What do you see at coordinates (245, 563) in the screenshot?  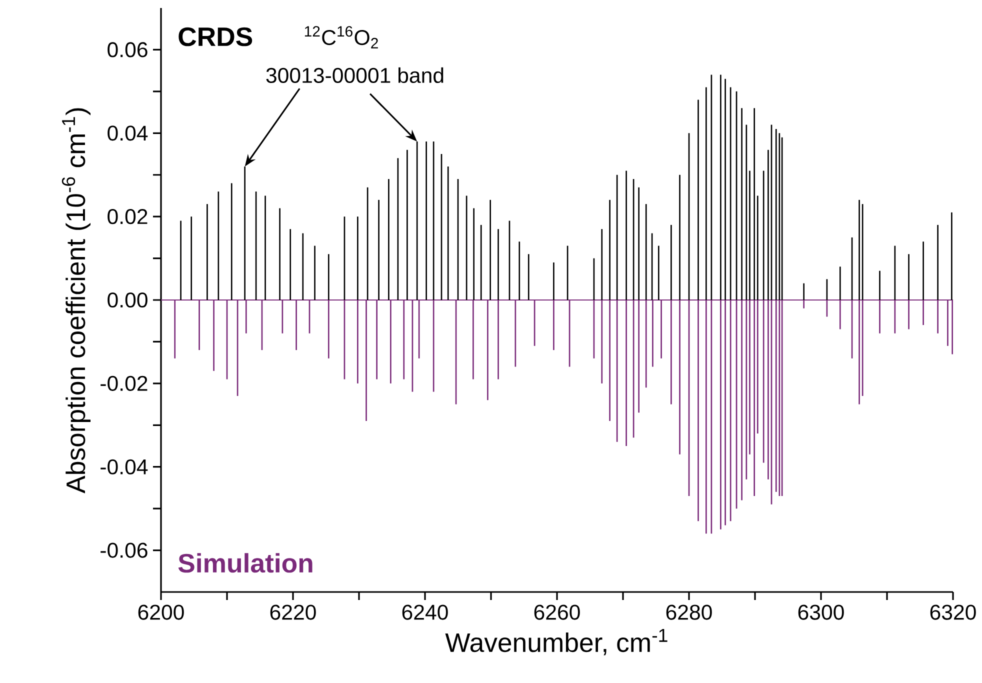 I see `text: Simulation` at bounding box center [245, 563].